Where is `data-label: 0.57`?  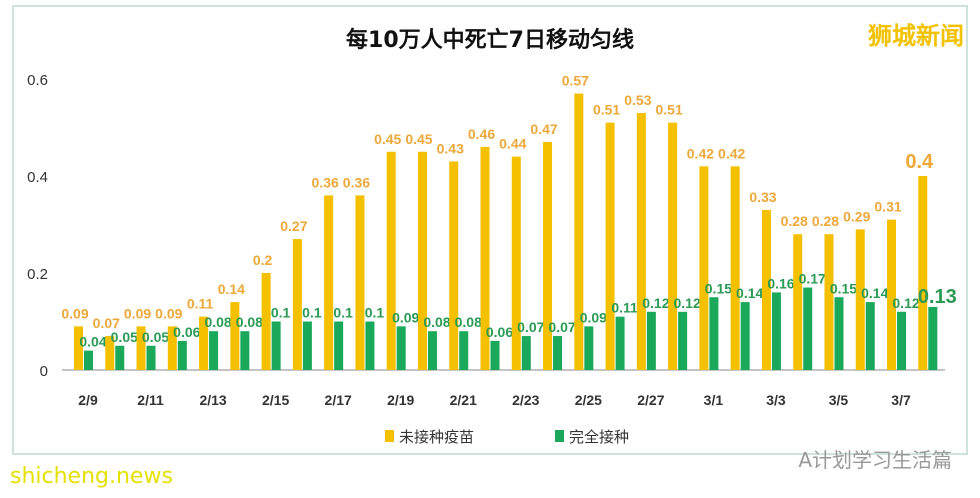
data-label: 0.57 is located at coordinates (575, 81).